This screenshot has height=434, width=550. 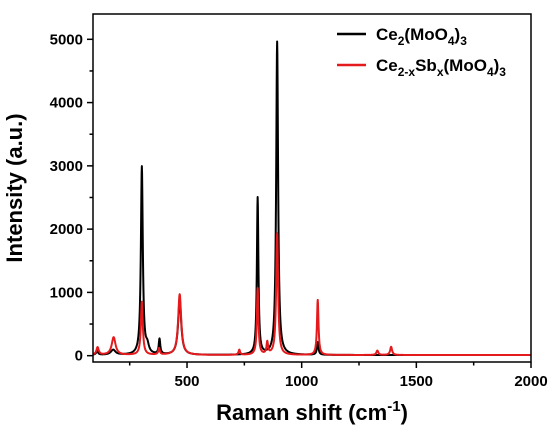 What do you see at coordinates (66, 39) in the screenshot?
I see `y-tick-label: 5000` at bounding box center [66, 39].